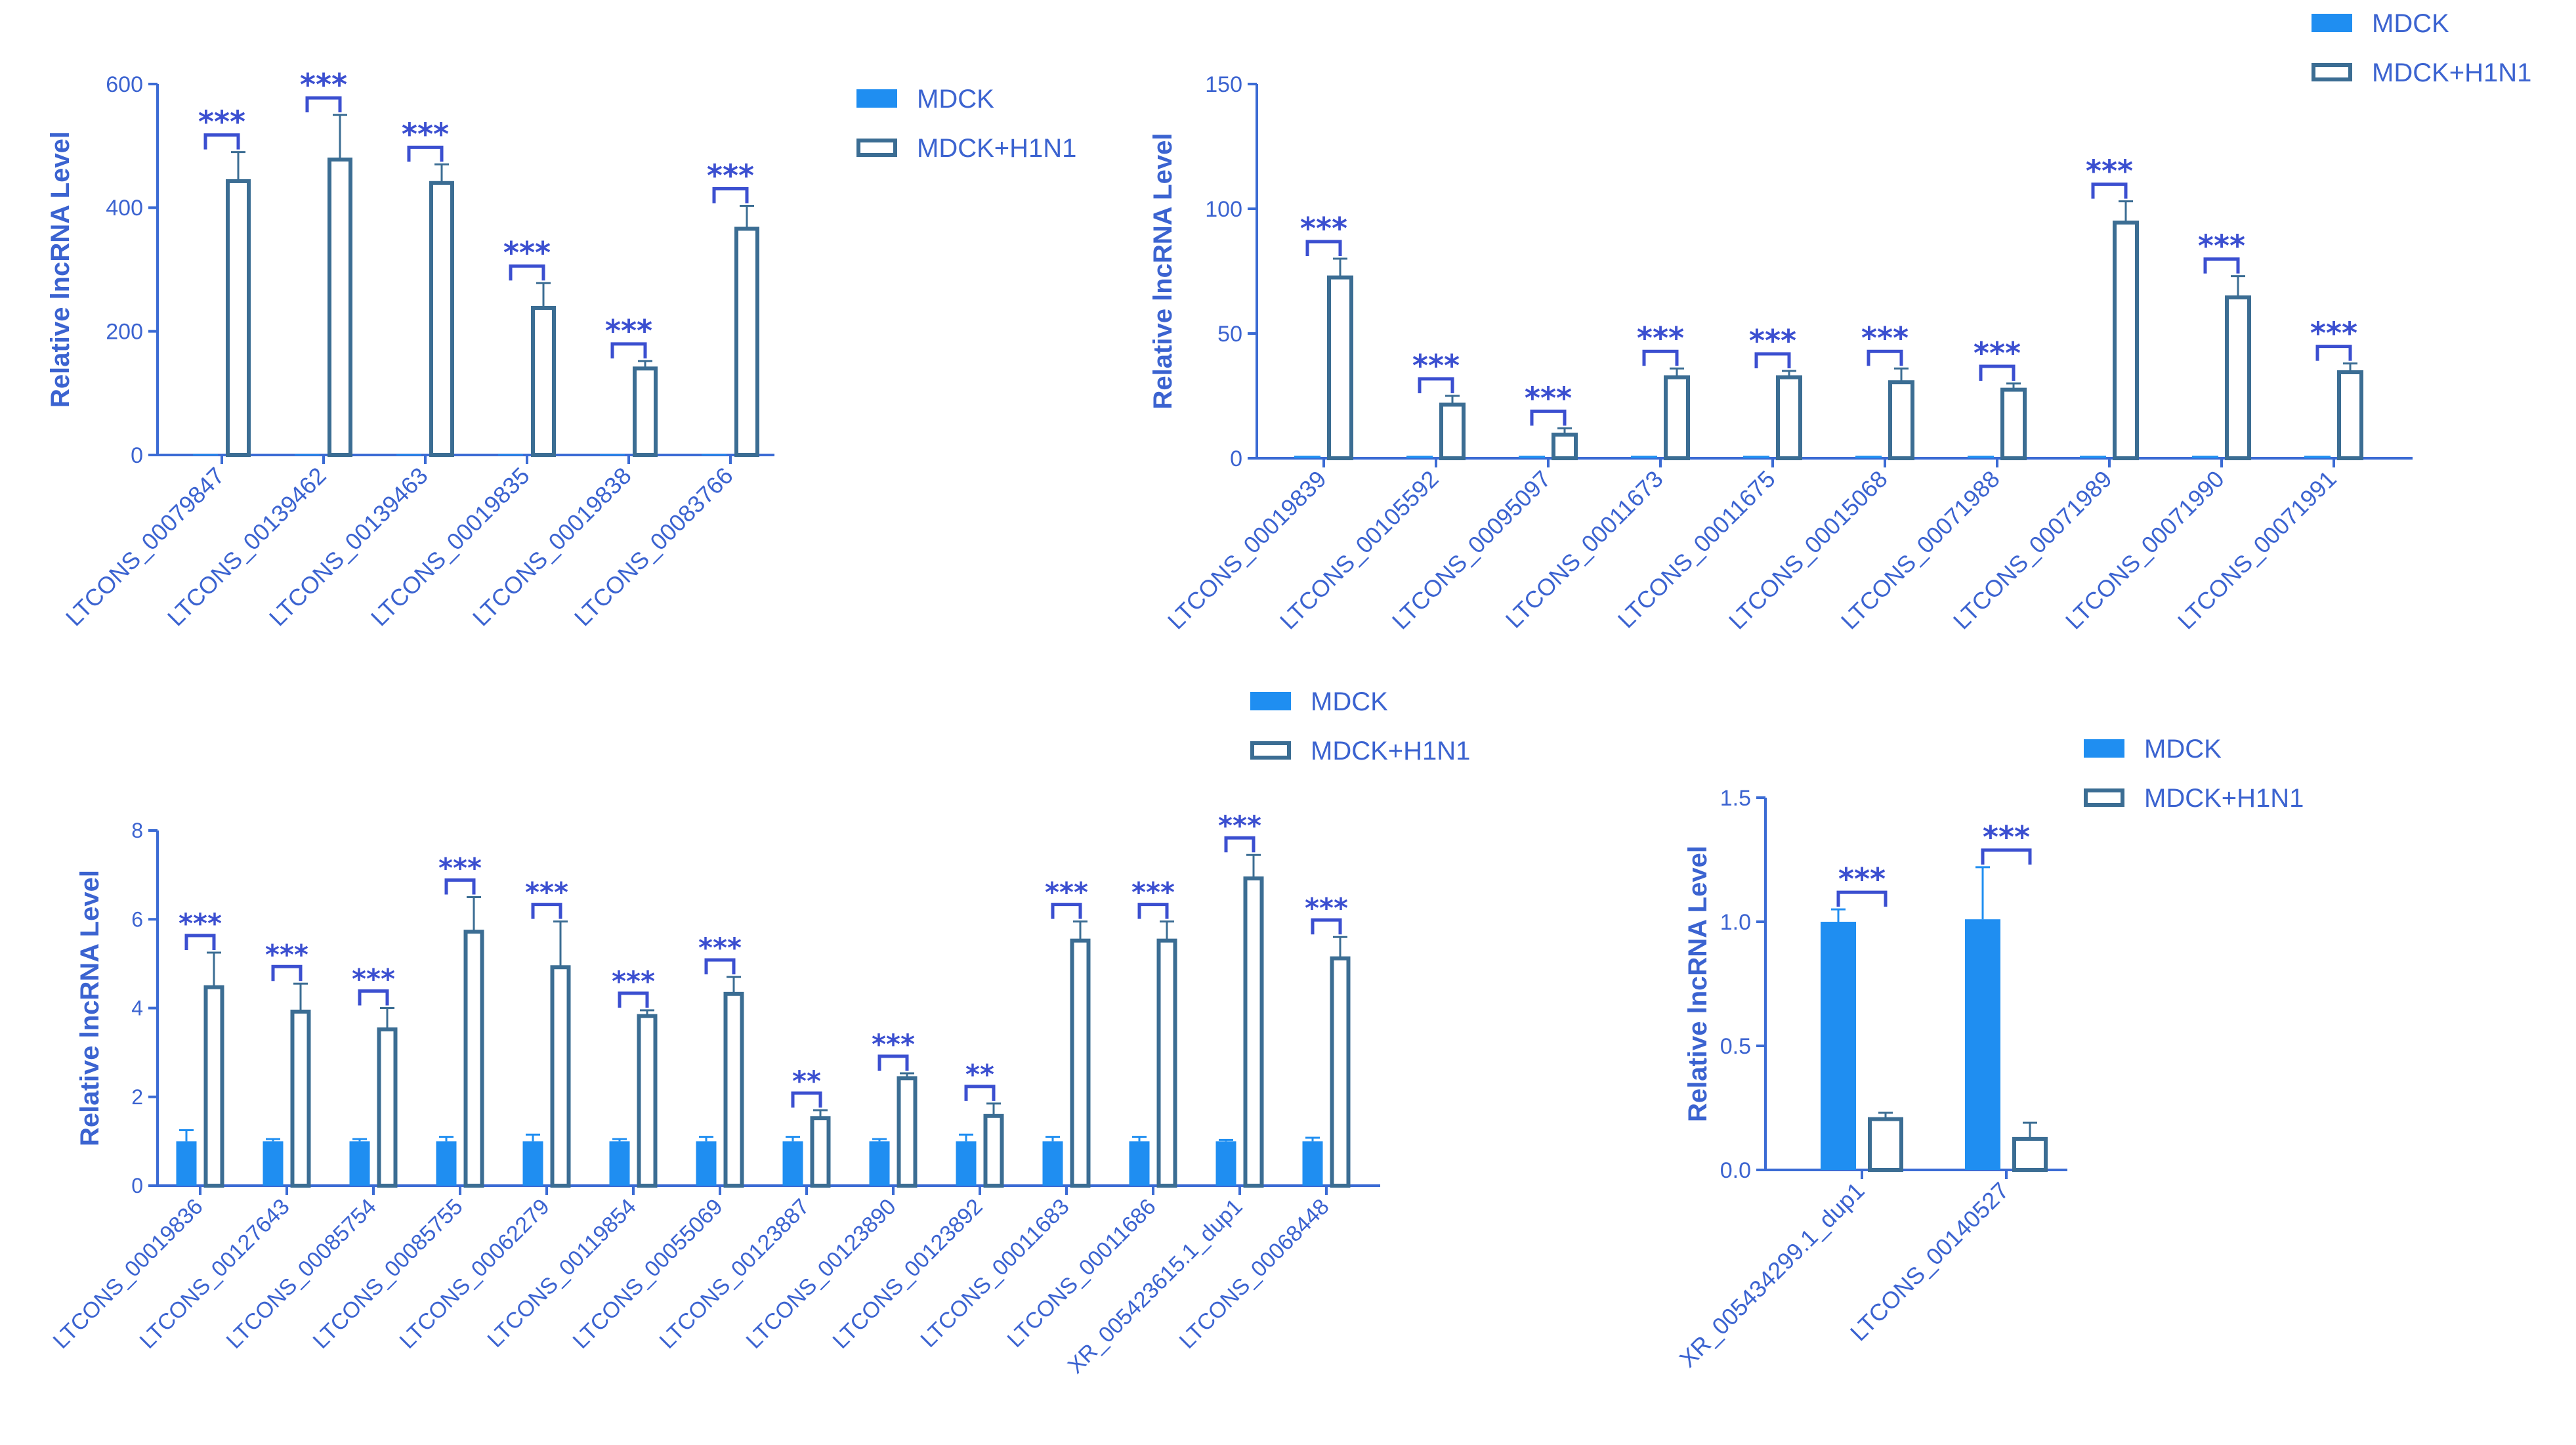 The height and width of the screenshot is (1445, 2576). I want to click on x-tick-label: LTCONS_00019836, so click(128, 1274).